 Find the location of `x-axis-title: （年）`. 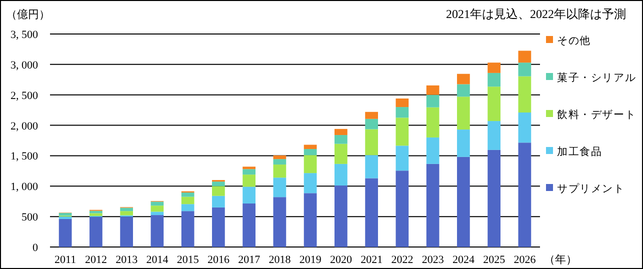

x-axis-title: （年） is located at coordinates (560, 259).